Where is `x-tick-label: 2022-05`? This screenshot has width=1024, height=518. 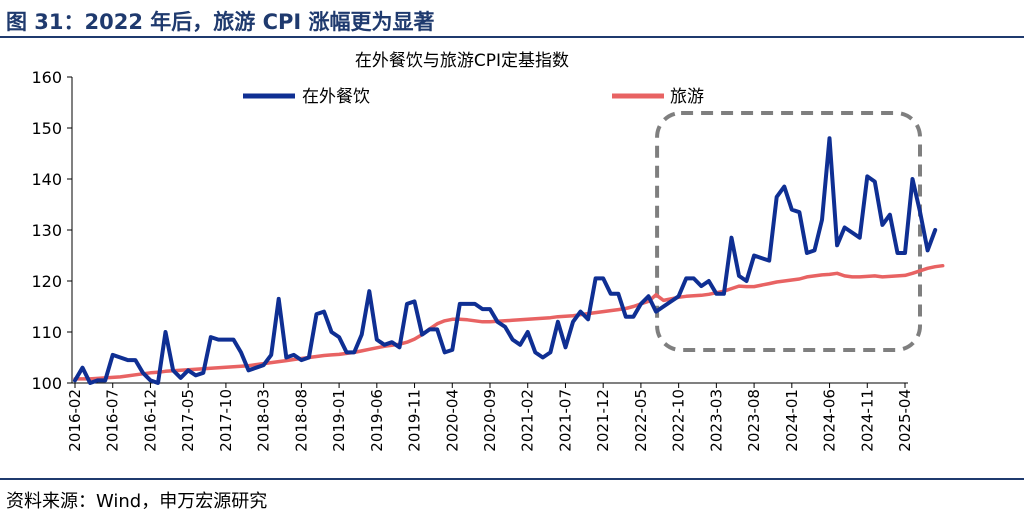 x-tick-label: 2022-05 is located at coordinates (641, 420).